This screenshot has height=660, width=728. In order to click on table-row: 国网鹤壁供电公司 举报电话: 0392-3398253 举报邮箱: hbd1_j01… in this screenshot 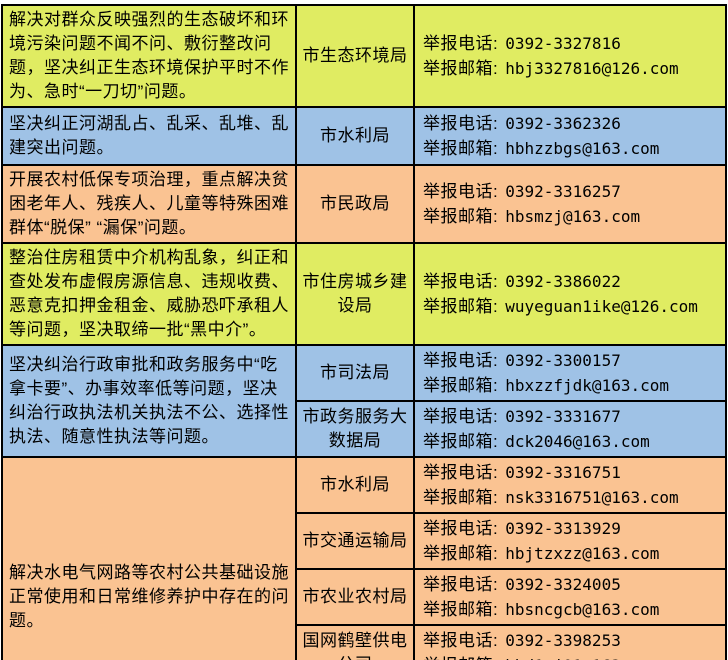, I will do `click(364, 642)`.